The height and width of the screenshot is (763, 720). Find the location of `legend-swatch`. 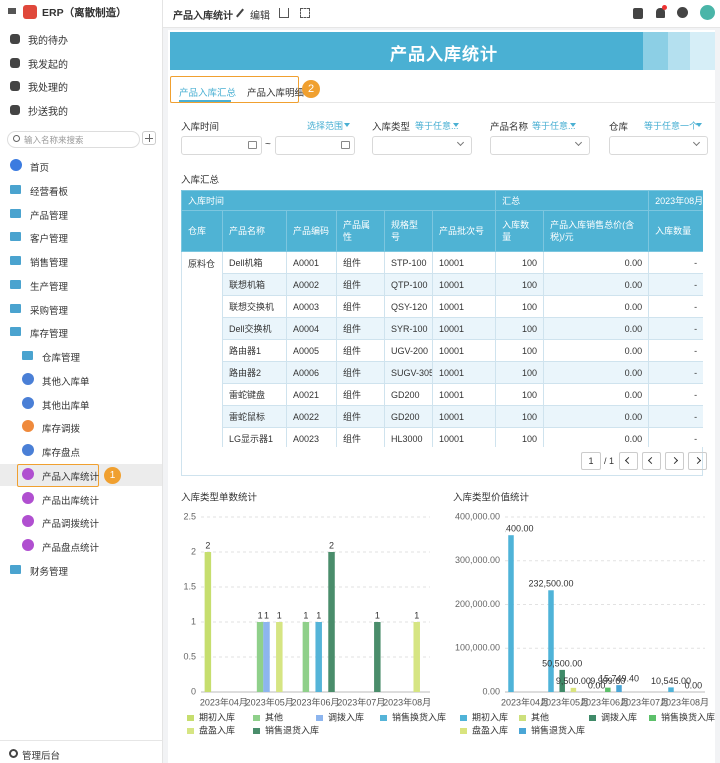

legend-swatch is located at coordinates (190, 731).